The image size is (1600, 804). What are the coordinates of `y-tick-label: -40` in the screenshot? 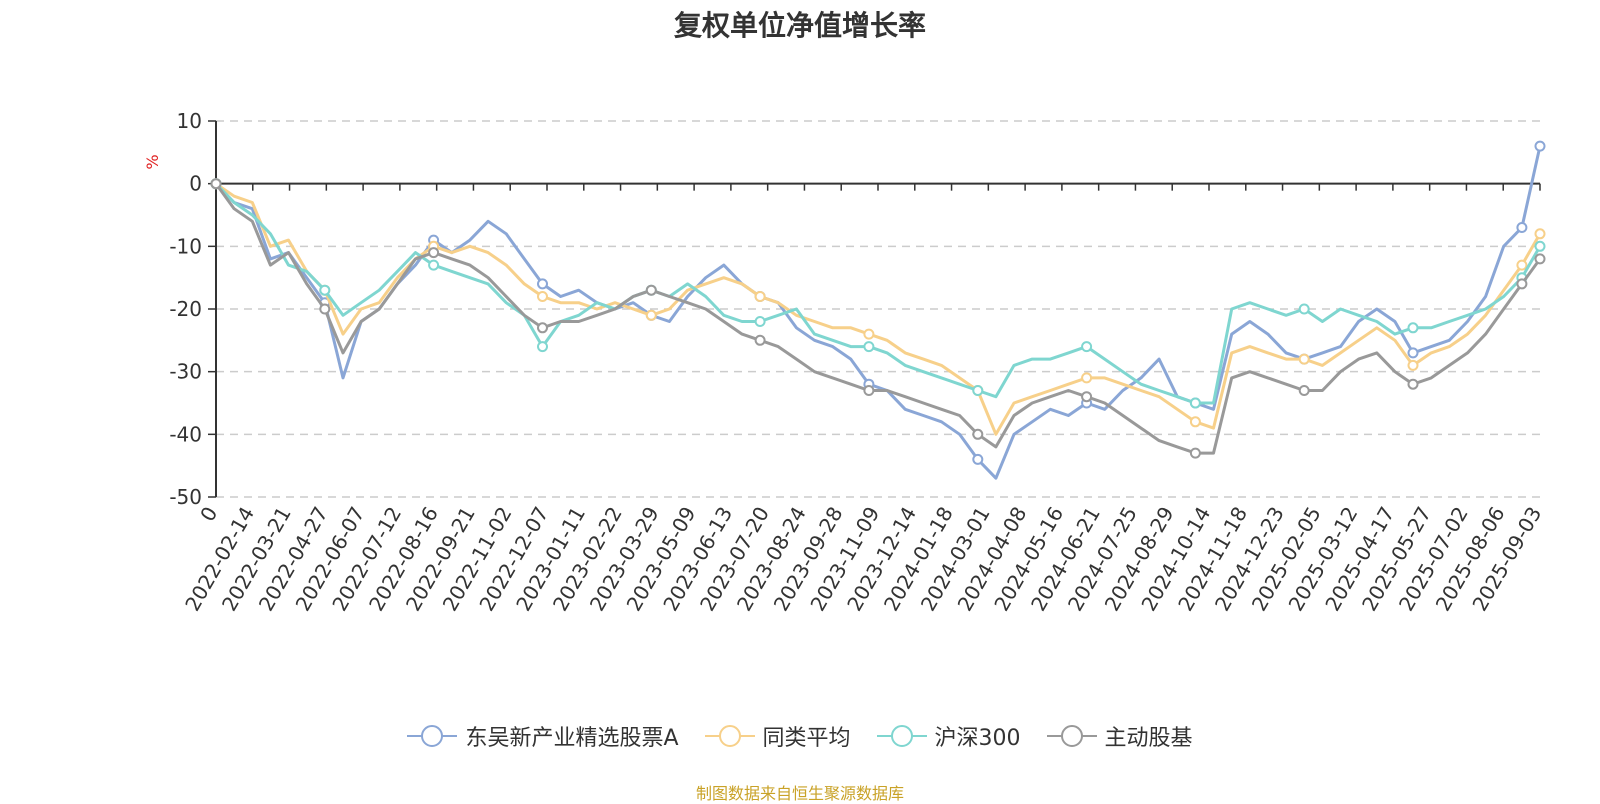 It's located at (185, 434).